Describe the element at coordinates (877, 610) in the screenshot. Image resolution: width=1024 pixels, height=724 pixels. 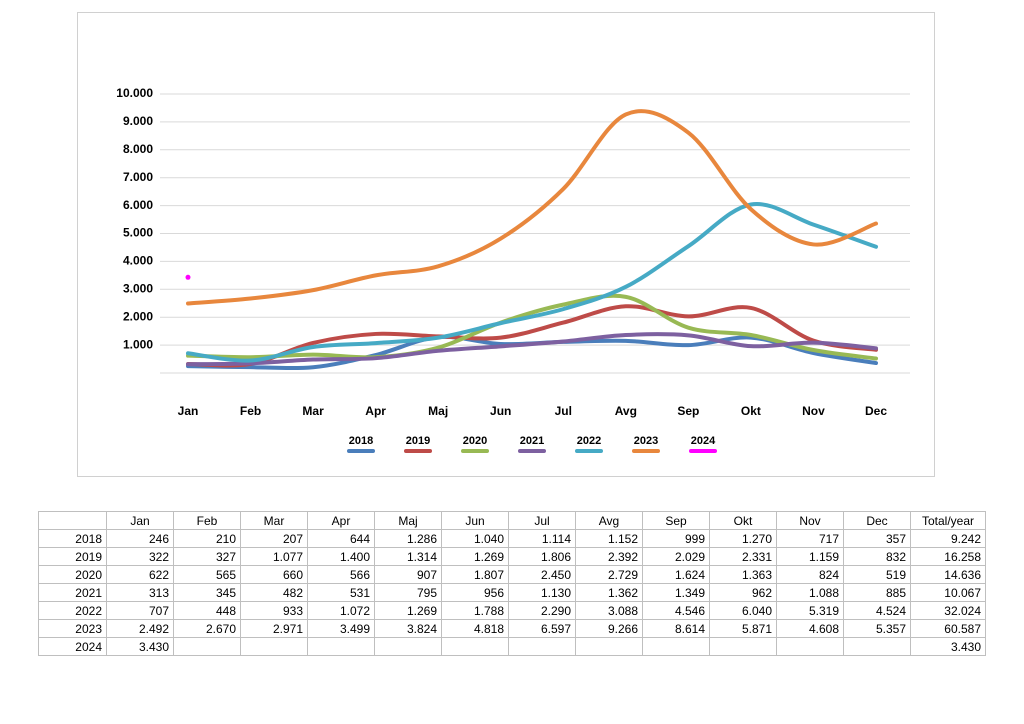
I see `value-cell: 4.524` at that location.